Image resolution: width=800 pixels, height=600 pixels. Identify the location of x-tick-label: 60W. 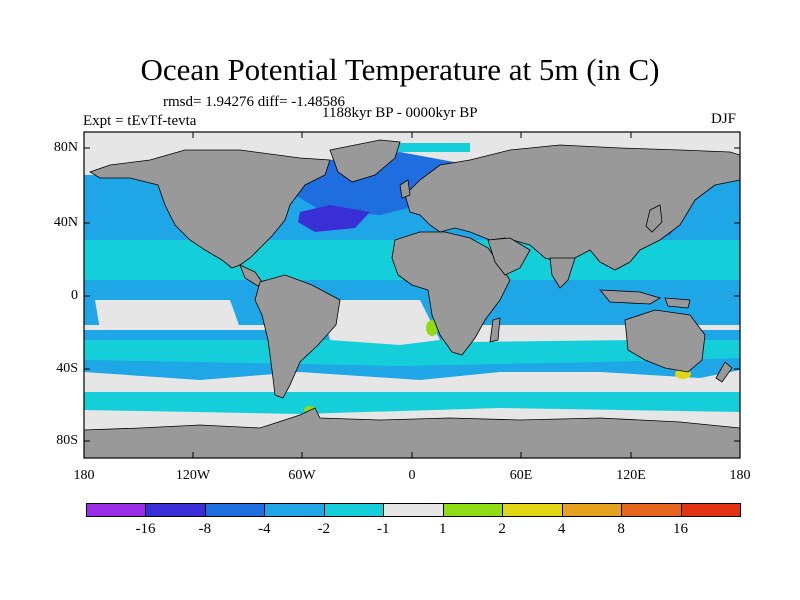
(302, 475).